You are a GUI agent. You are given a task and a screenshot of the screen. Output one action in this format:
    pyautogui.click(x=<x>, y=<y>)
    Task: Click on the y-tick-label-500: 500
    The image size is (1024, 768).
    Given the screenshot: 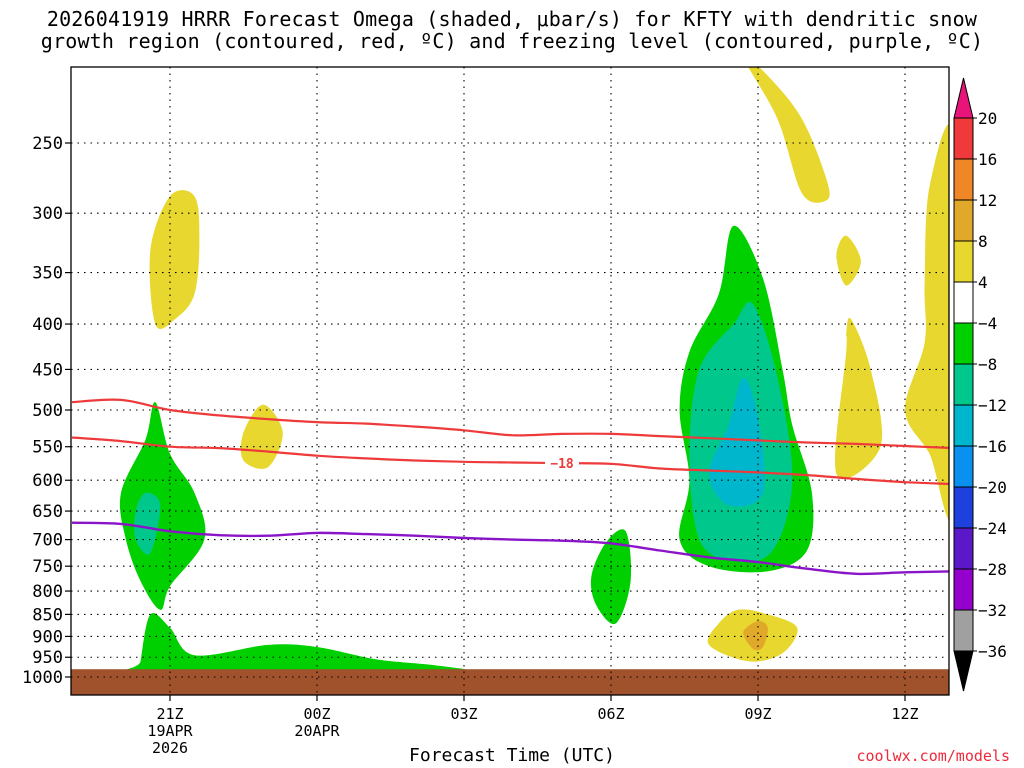 What is the action you would take?
    pyautogui.click(x=47, y=411)
    